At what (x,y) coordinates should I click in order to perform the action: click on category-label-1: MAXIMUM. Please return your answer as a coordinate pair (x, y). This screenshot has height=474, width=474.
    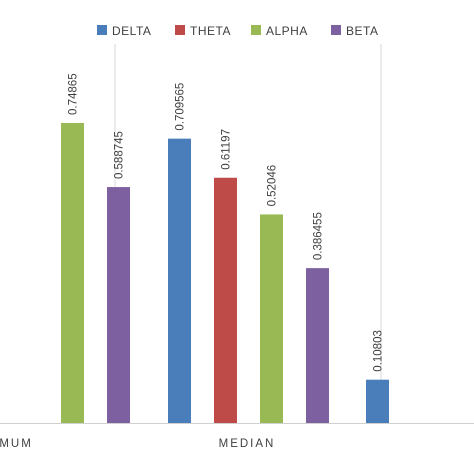
    Looking at the image, I should click on (16, 444).